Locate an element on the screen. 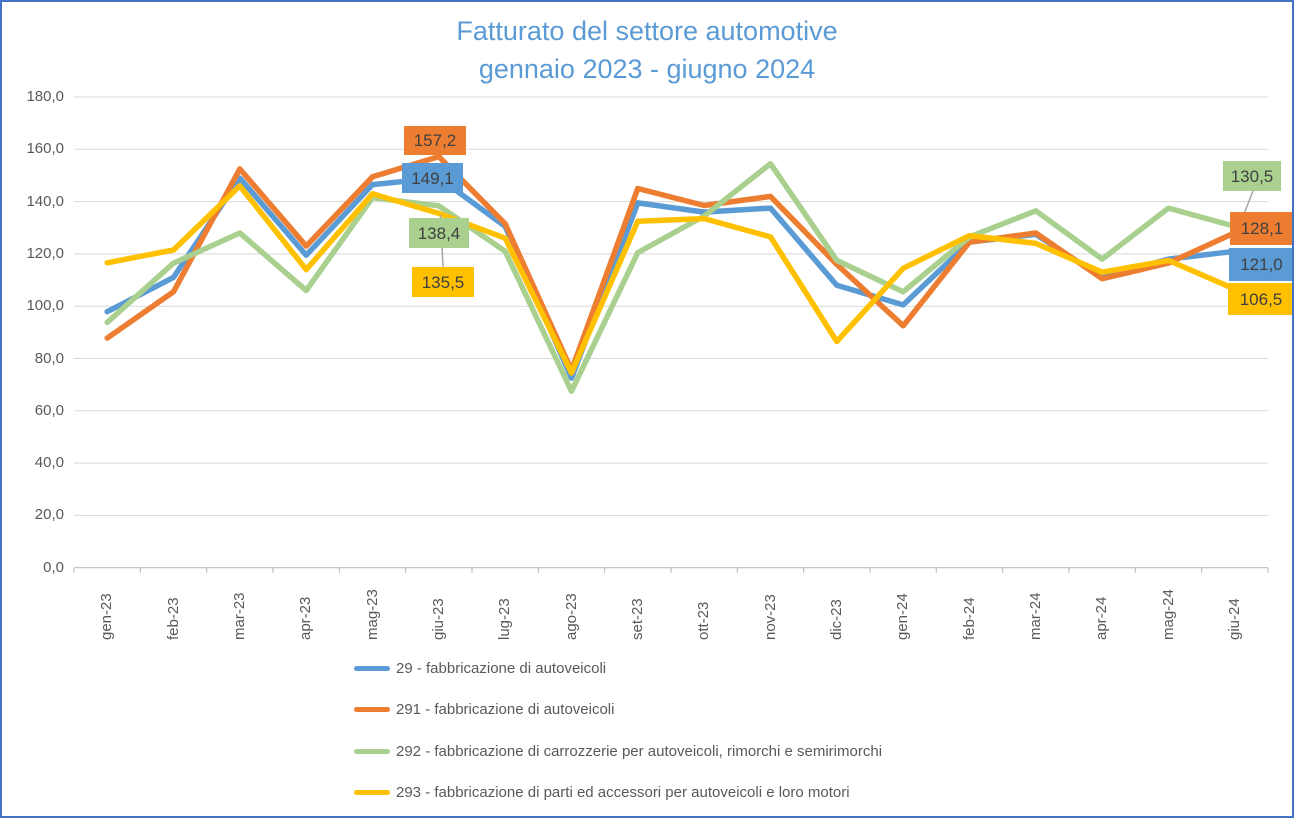 The image size is (1294, 818). x-axis-month-label: mar-24 is located at coordinates (1035, 616).